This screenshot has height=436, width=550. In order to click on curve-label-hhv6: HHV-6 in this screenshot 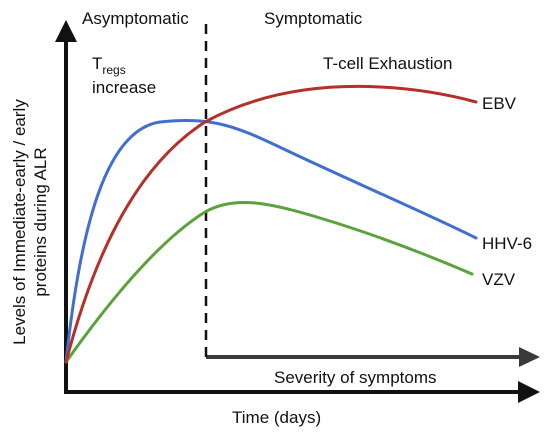, I will do `click(507, 243)`.